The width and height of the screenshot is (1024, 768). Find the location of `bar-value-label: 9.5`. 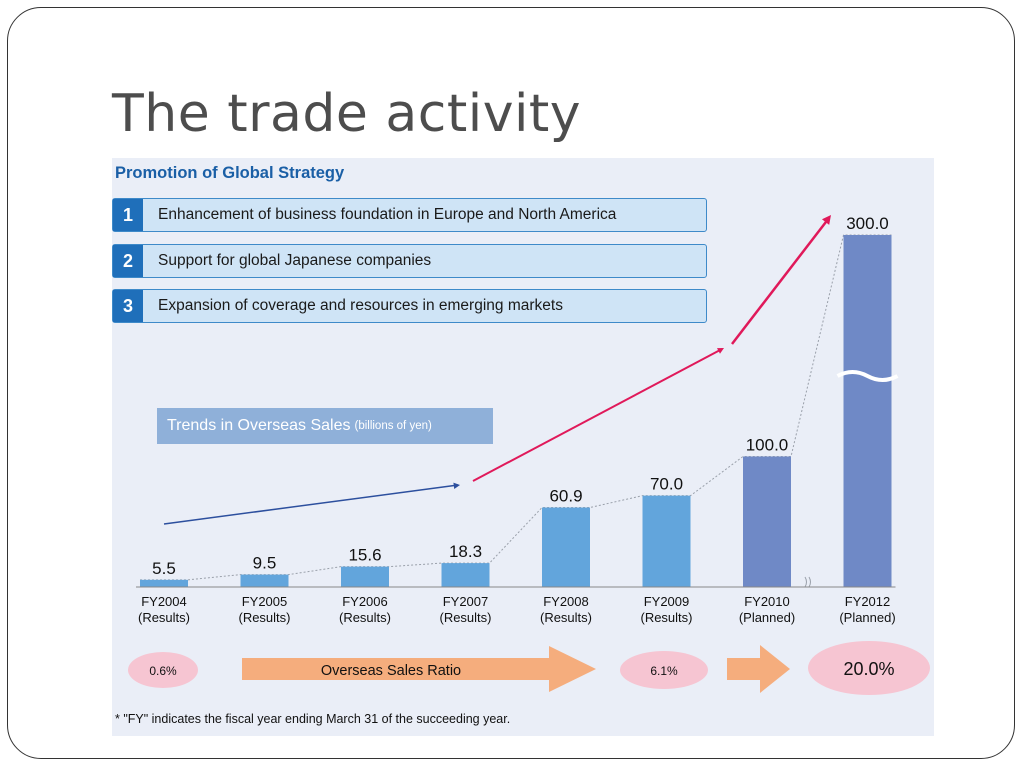

bar-value-label: 9.5 is located at coordinates (265, 563).